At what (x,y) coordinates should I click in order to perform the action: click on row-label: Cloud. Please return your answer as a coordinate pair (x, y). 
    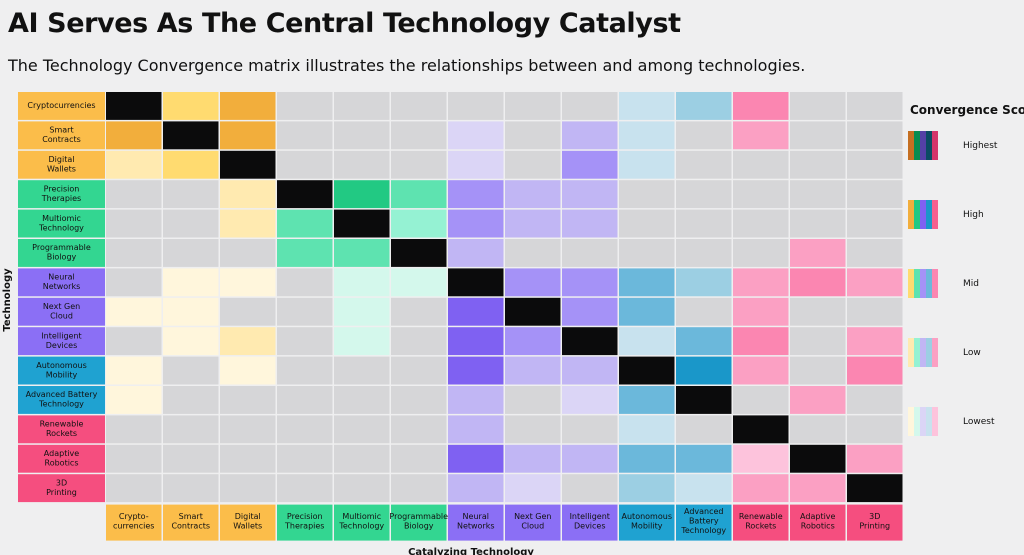
    Looking at the image, I should click on (61, 316).